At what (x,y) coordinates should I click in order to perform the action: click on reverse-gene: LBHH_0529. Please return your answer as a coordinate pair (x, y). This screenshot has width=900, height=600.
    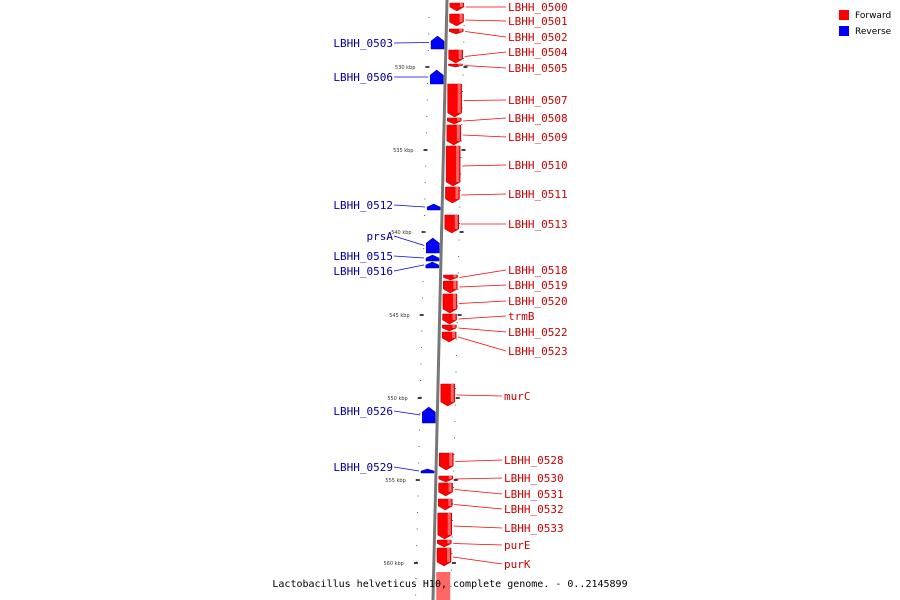
    Looking at the image, I should click on (384, 467).